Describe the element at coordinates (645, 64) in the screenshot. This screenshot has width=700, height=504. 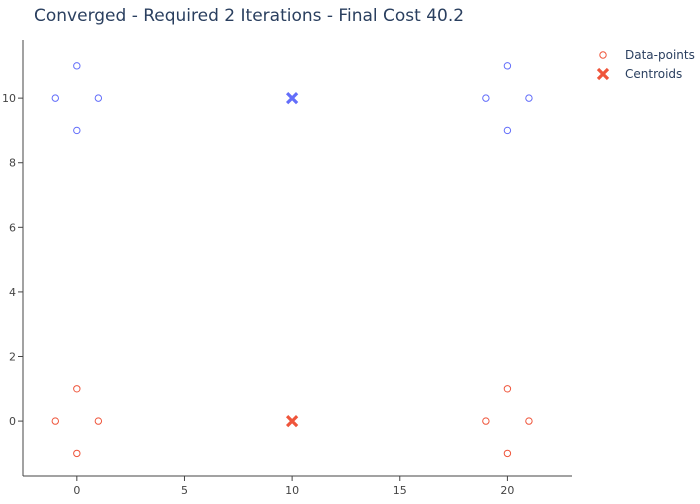
I see `legend: Data-points Centroids` at that location.